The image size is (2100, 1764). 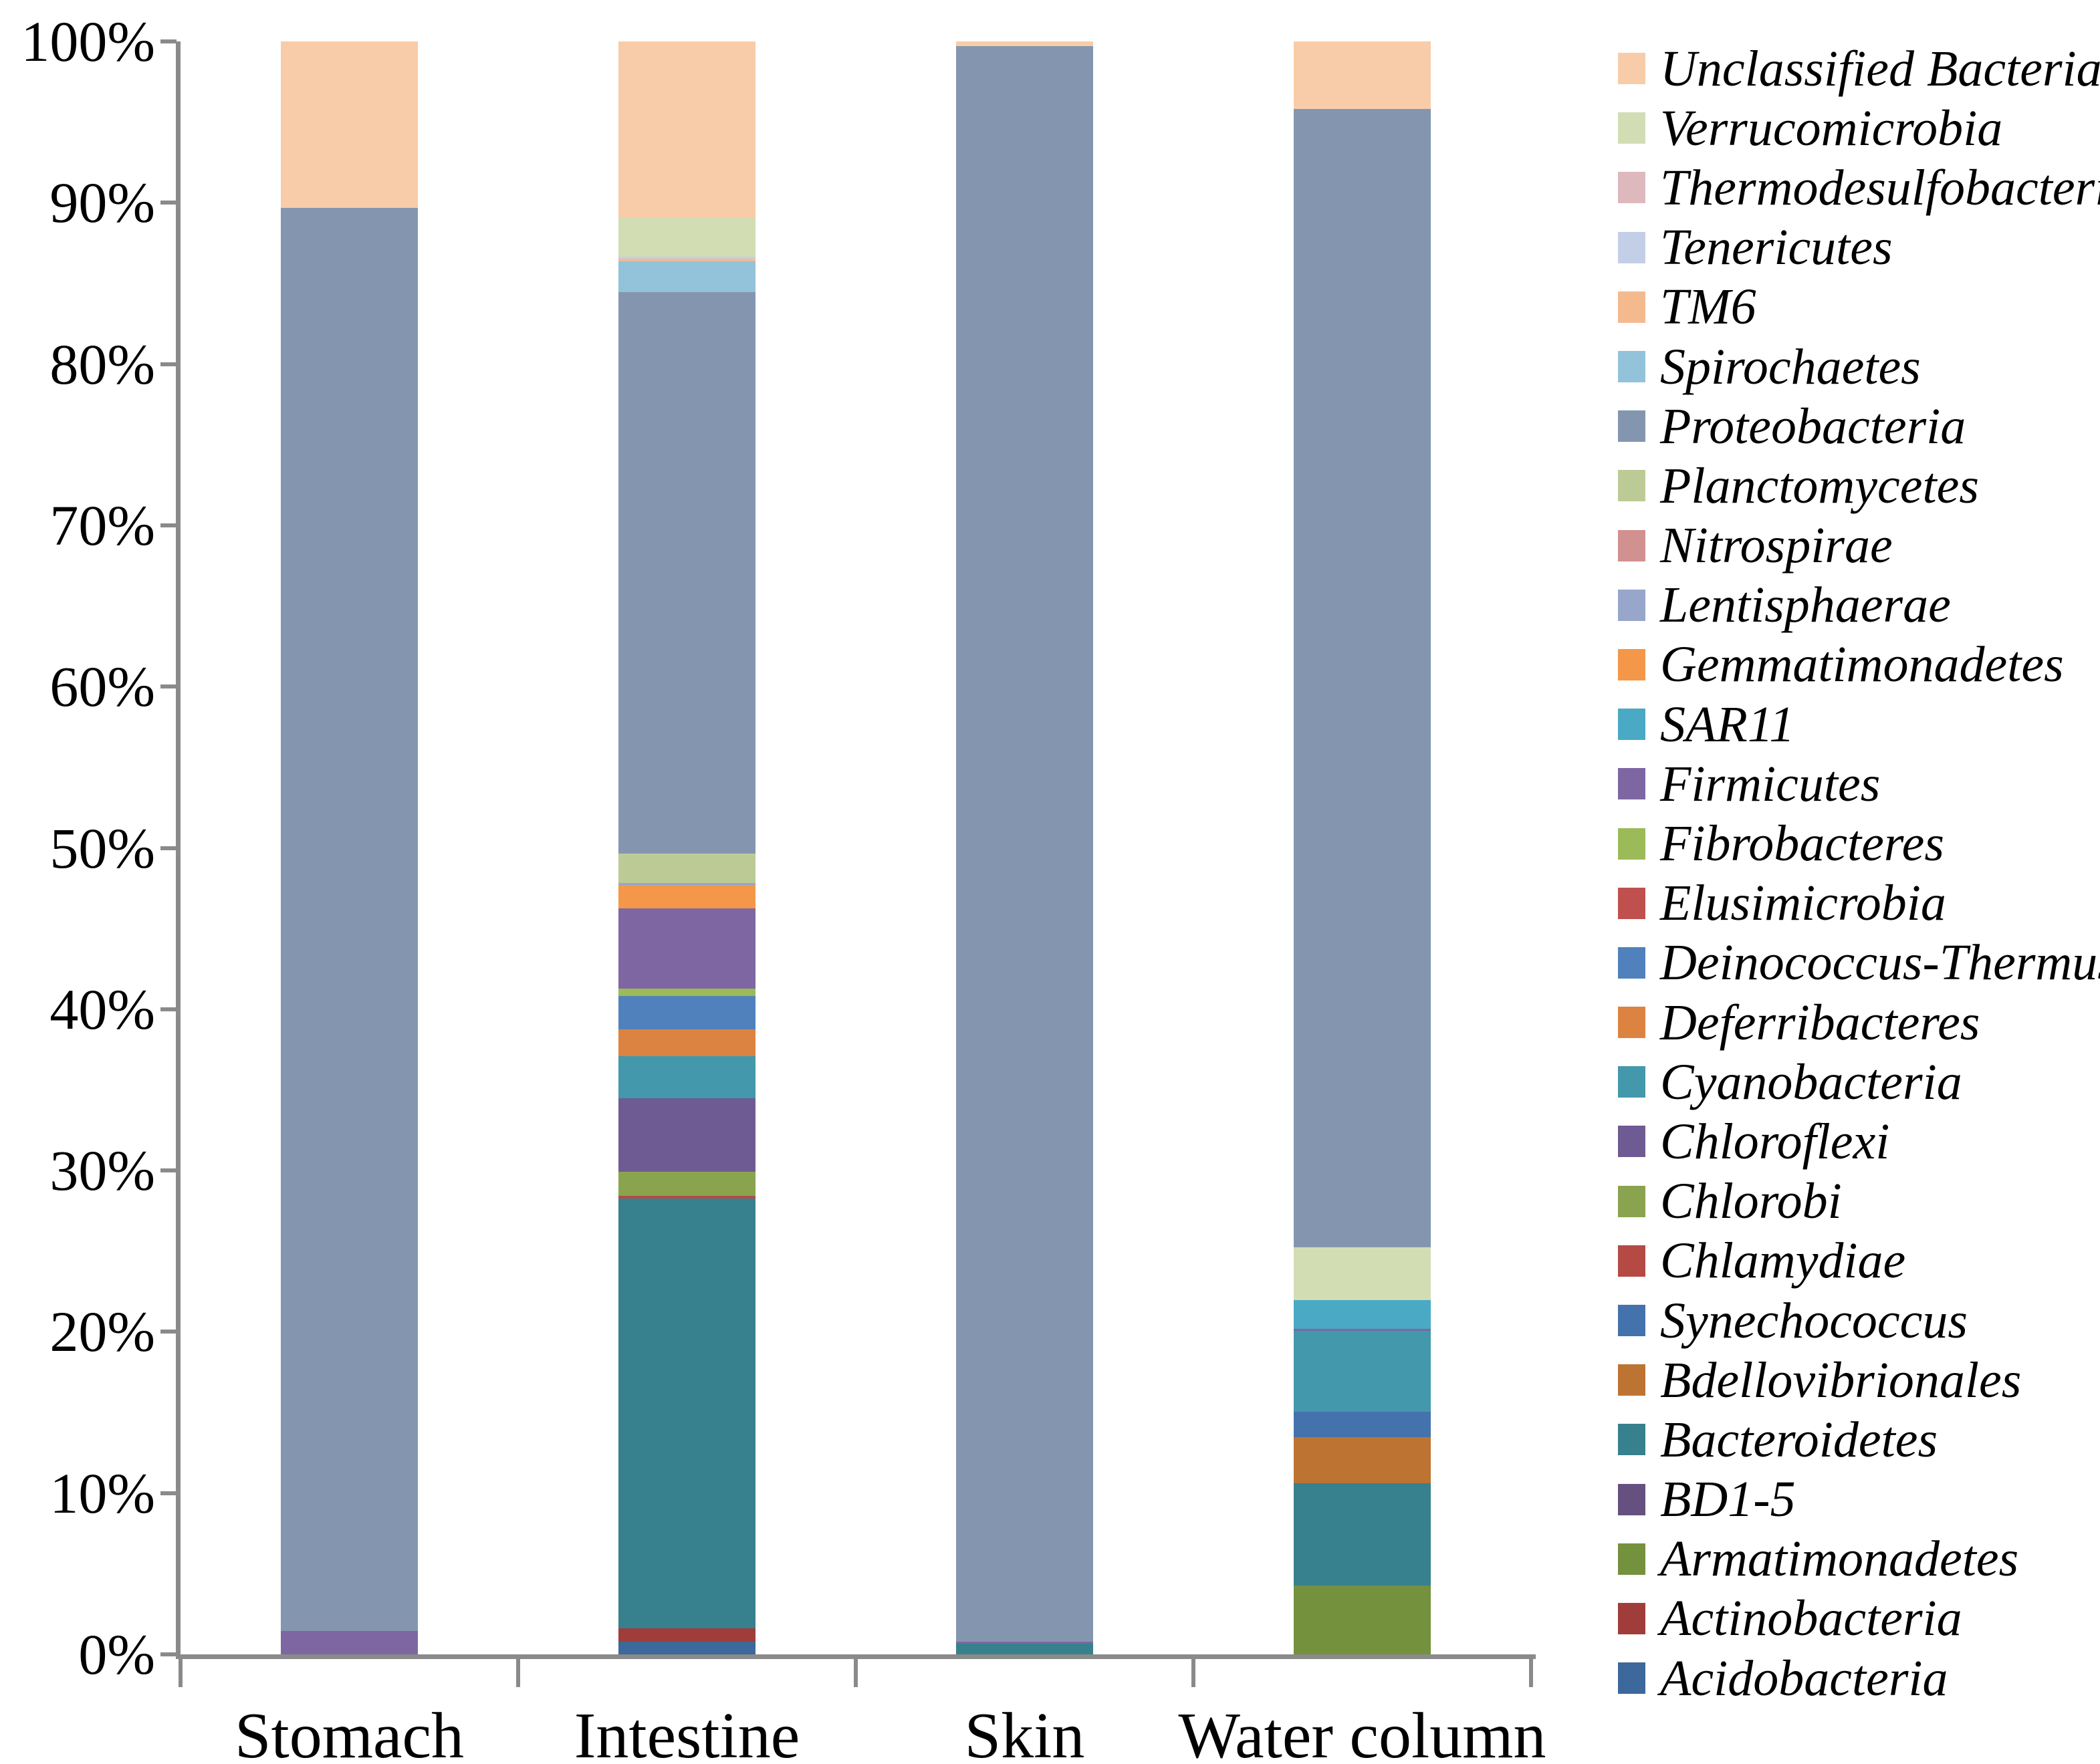 What do you see at coordinates (1820, 485) in the screenshot?
I see `legend-label: Planctomycetes` at bounding box center [1820, 485].